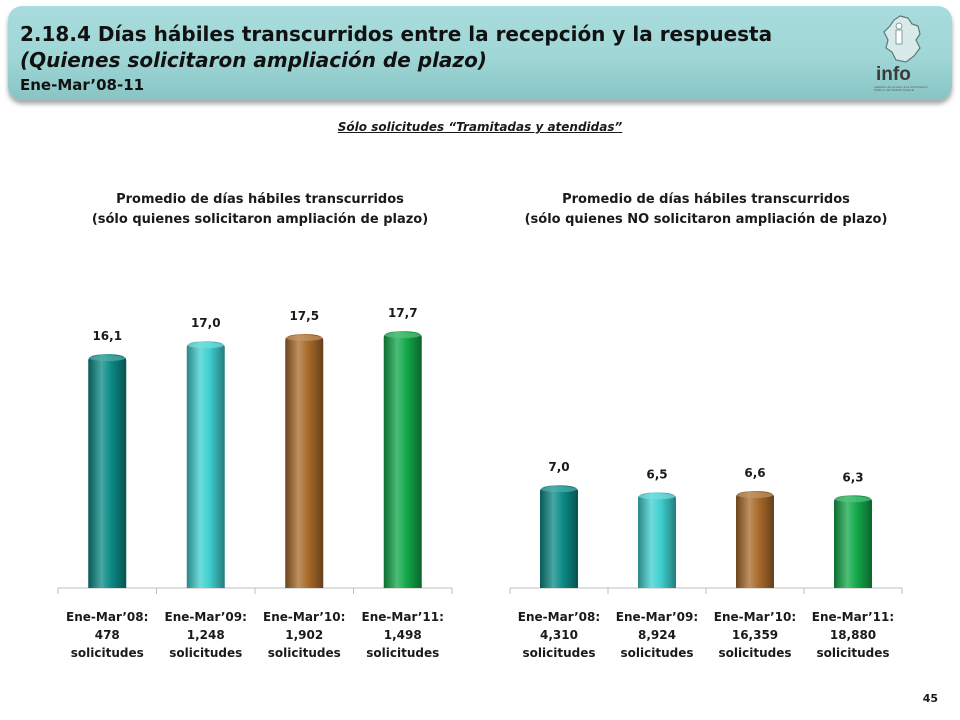 This screenshot has height=720, width=960. What do you see at coordinates (403, 313) in the screenshot?
I see `data-label: 17,7` at bounding box center [403, 313].